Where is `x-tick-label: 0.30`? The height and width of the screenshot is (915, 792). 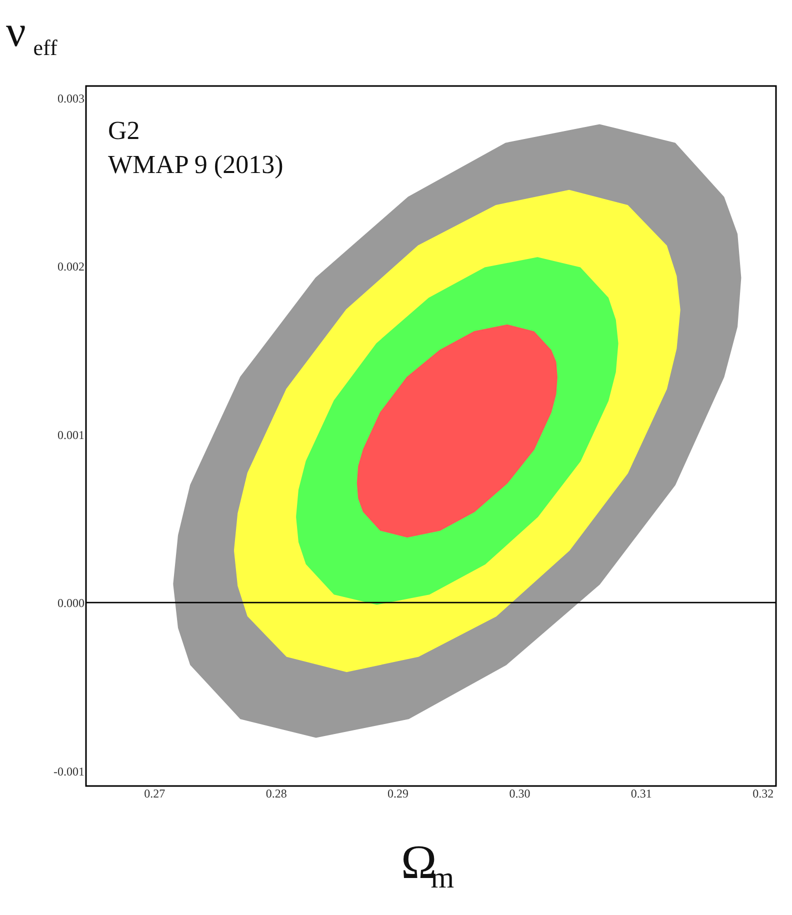 x-tick-label: 0.30 is located at coordinates (519, 793).